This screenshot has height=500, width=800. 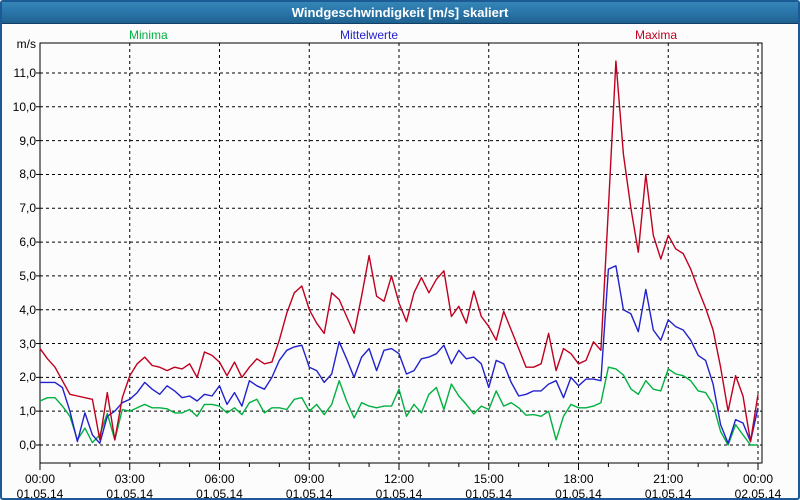 I want to click on y-tick-label: 3,0, so click(x=27, y=343).